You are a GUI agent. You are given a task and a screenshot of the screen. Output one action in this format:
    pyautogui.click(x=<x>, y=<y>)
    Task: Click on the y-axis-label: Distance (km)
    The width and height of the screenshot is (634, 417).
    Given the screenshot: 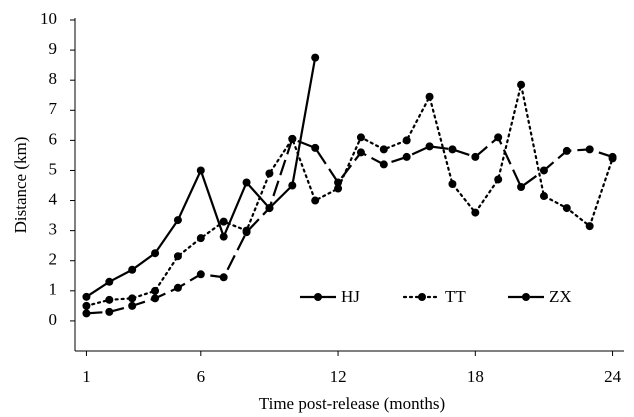 What is the action you would take?
    pyautogui.click(x=20, y=185)
    